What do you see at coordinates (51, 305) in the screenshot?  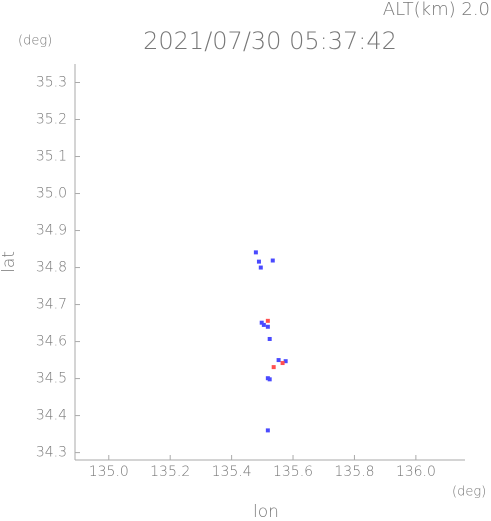 I see `y-tick-label: 34.7` at bounding box center [51, 305].